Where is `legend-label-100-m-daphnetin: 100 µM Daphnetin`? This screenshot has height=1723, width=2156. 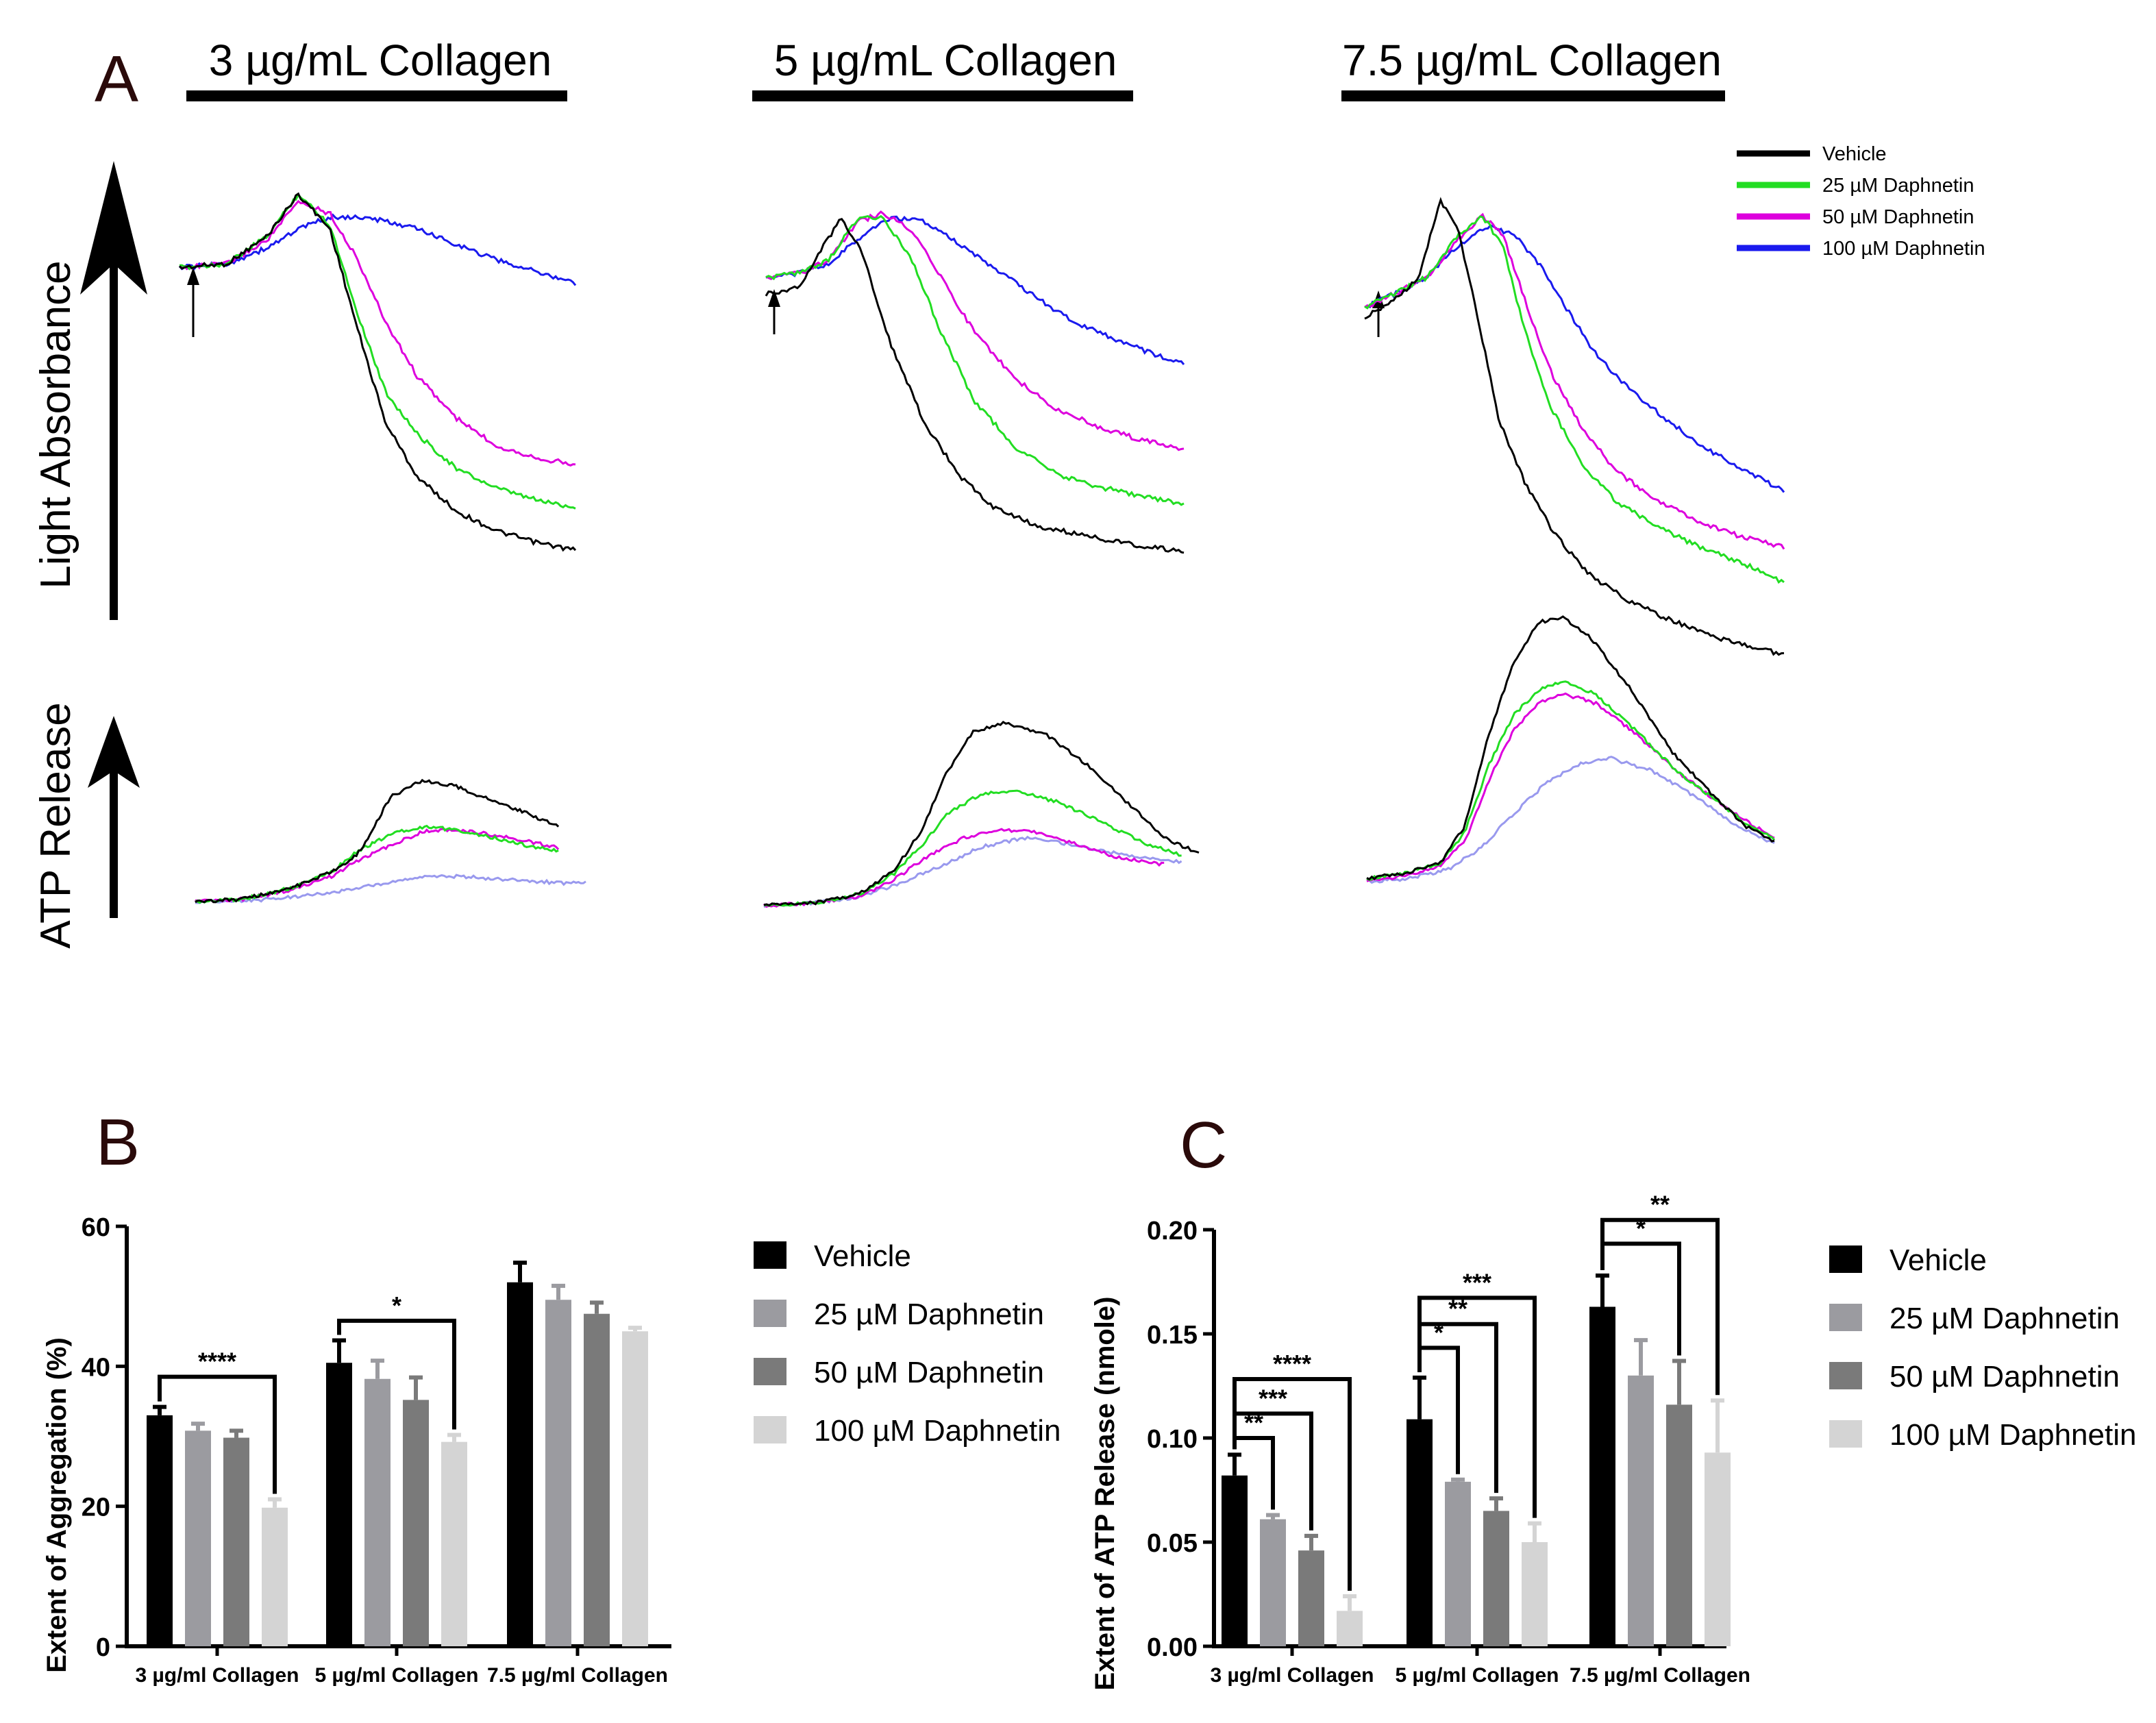
legend-label-100-m-daphnetin: 100 µM Daphnetin is located at coordinates (938, 1431).